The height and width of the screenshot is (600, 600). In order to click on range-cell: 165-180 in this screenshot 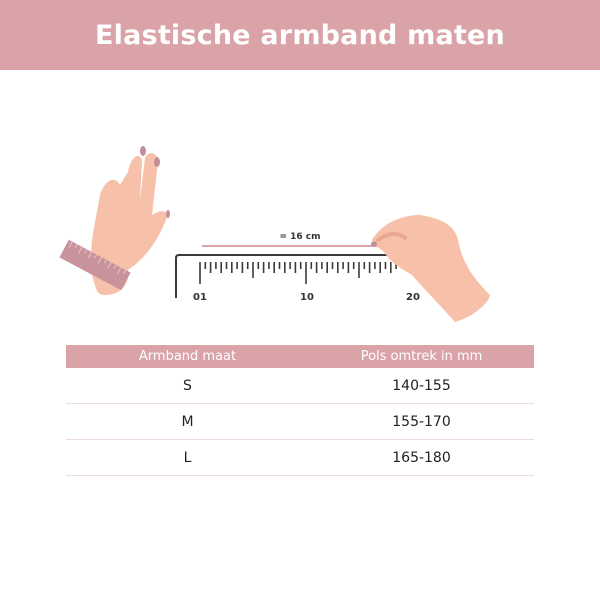, I will do `click(421, 457)`.